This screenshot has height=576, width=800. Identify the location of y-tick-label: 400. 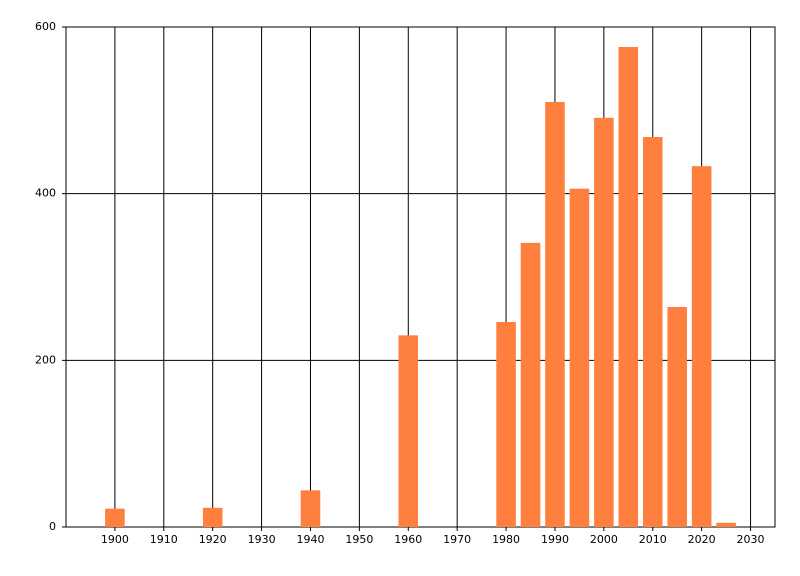
(45, 193).